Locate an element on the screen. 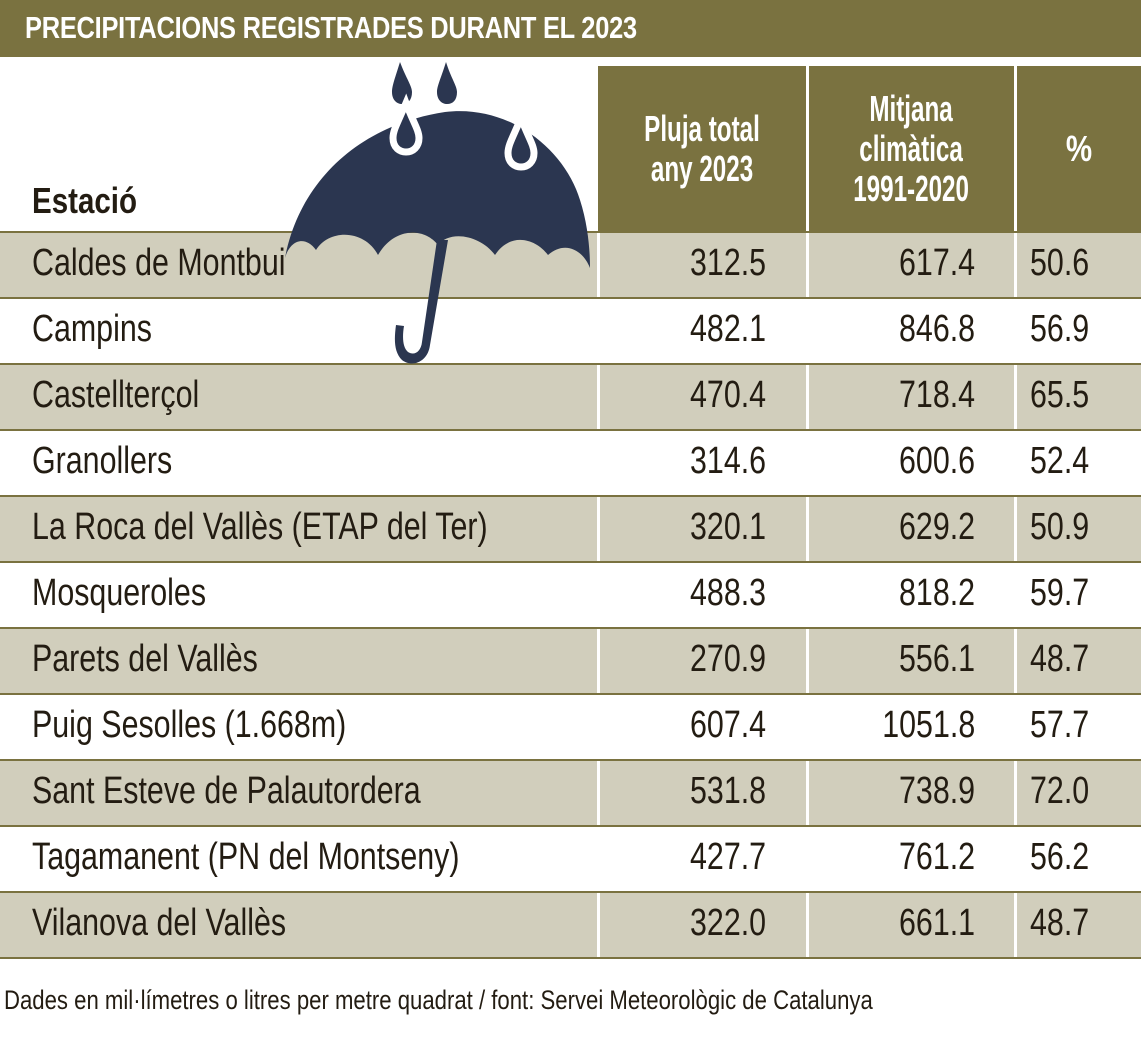 The width and height of the screenshot is (1141, 1039). cell-total-2023: 314.6 is located at coordinates (727, 461).